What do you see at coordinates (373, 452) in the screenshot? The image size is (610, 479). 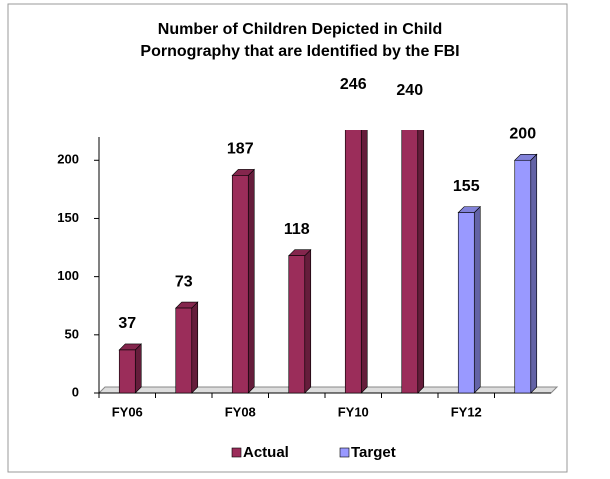 I see `legend-label: Target` at bounding box center [373, 452].